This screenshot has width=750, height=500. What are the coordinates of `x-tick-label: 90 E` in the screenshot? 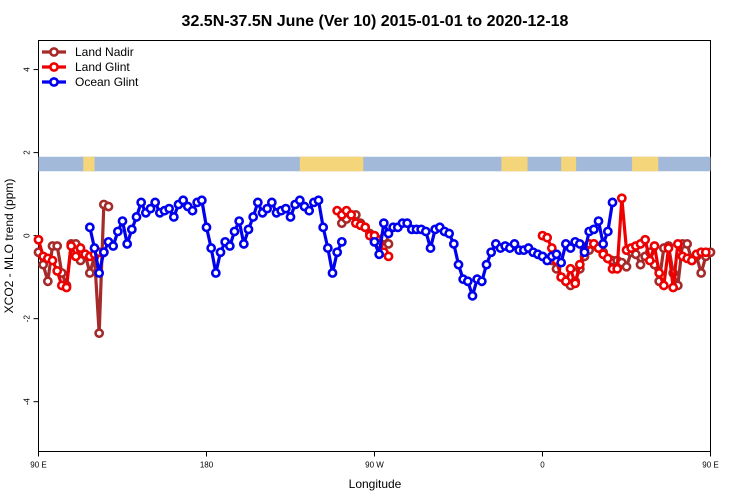 It's located at (38, 465).